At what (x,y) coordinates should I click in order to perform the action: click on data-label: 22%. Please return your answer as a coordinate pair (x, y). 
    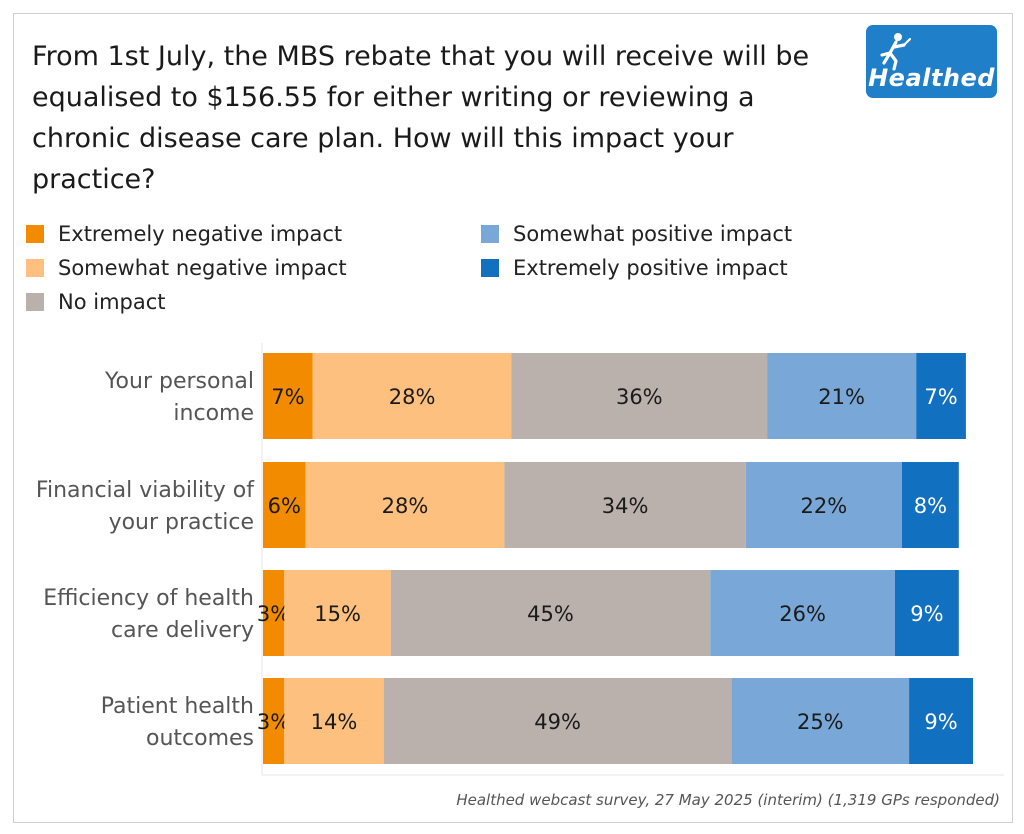
    Looking at the image, I should click on (824, 506).